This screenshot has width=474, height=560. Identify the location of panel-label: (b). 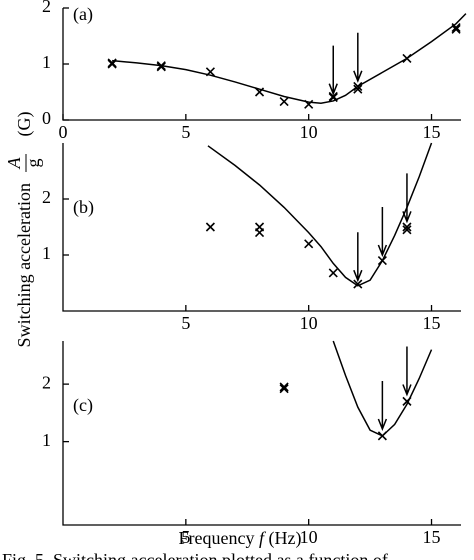
(83, 207).